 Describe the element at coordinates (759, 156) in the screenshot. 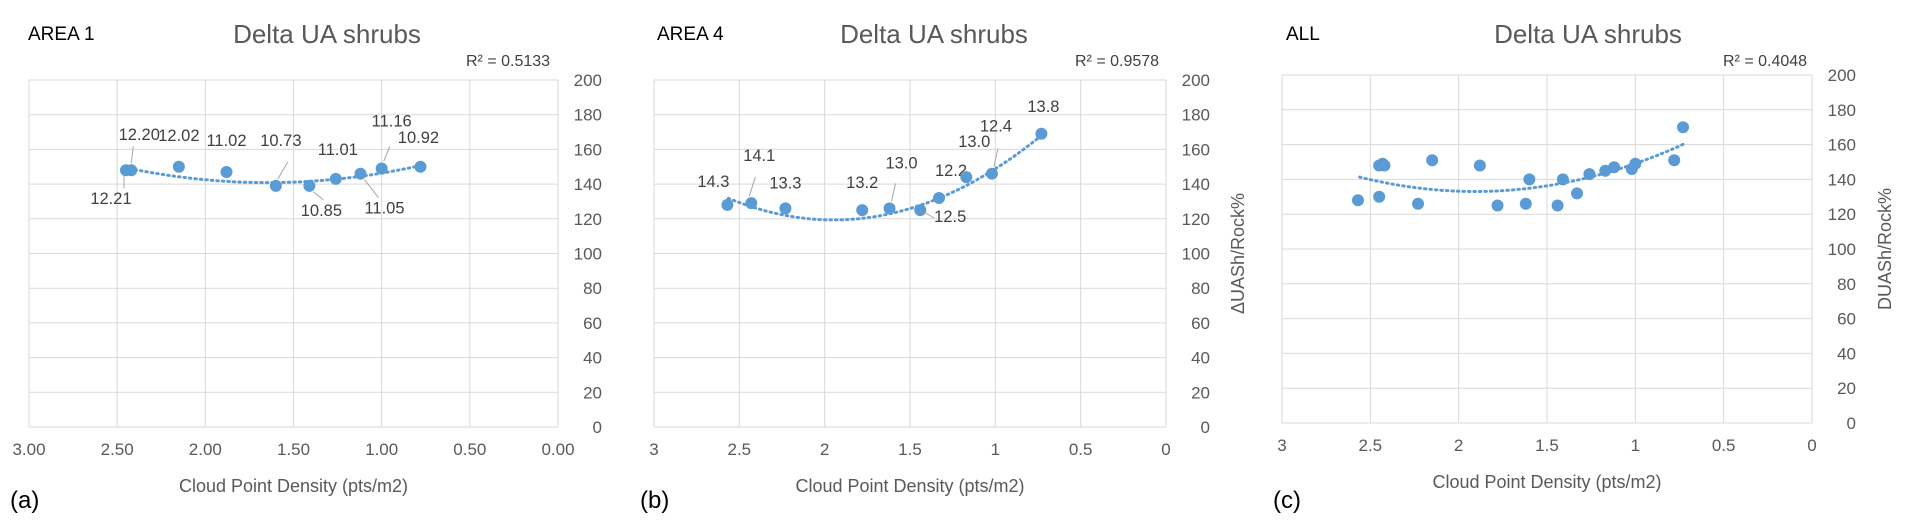

I see `data-label: 14.1` at that location.